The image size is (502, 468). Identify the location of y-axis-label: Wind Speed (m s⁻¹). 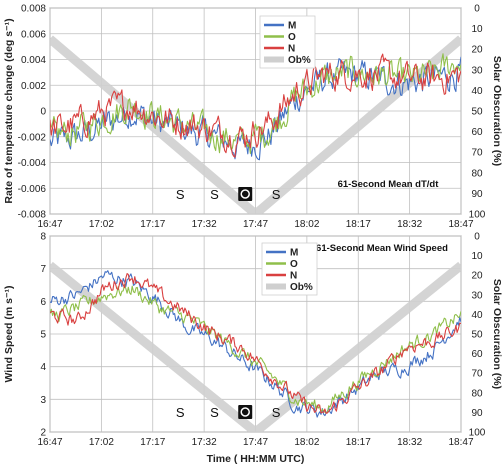
(9, 333).